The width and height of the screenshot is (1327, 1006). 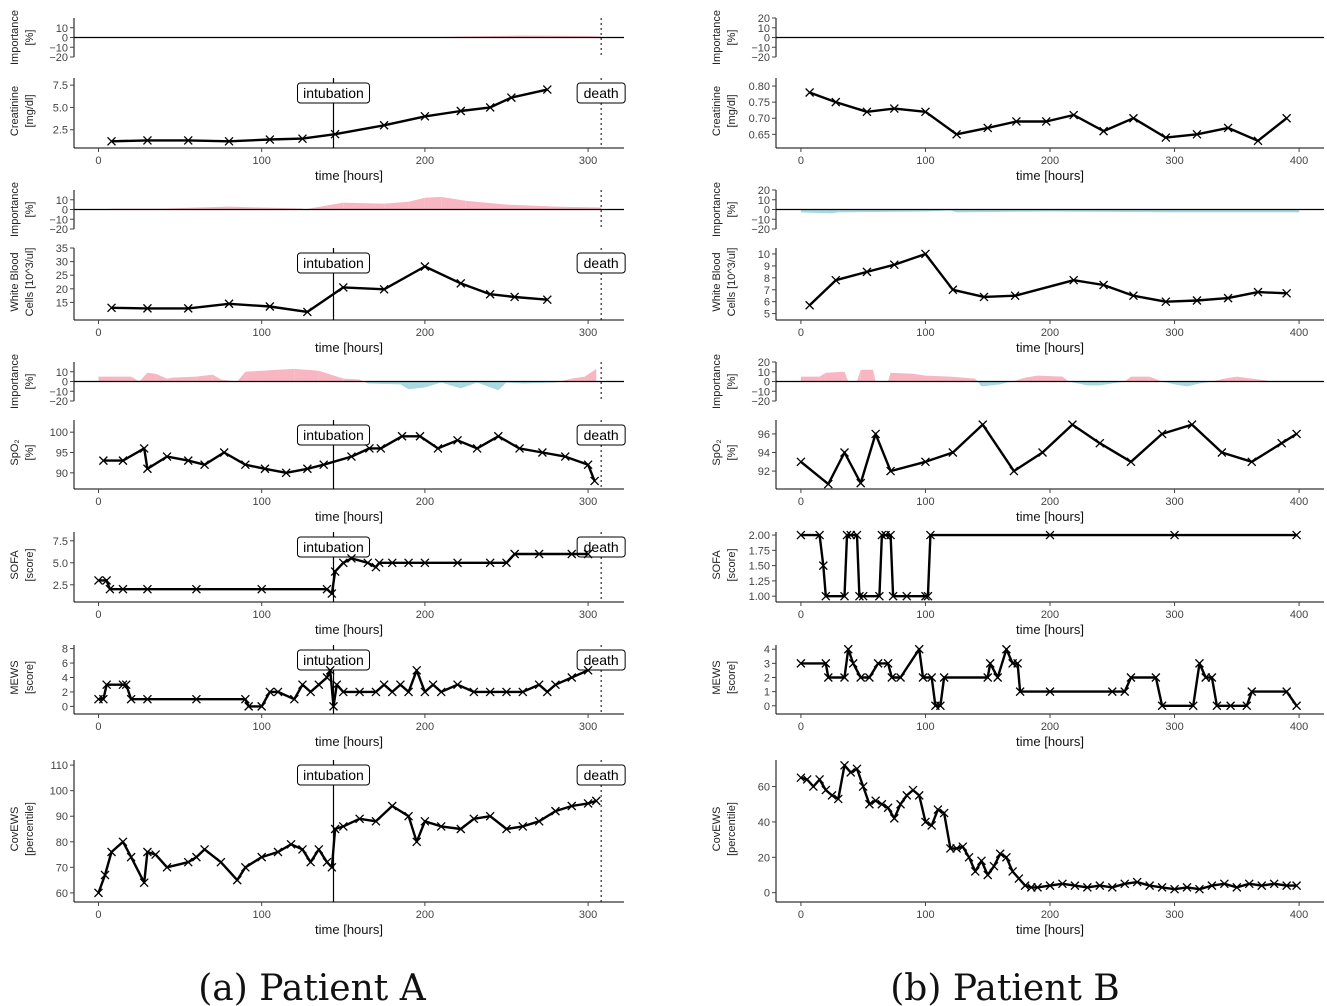 What do you see at coordinates (62, 894) in the screenshot?
I see `y-tick-label: 60` at bounding box center [62, 894].